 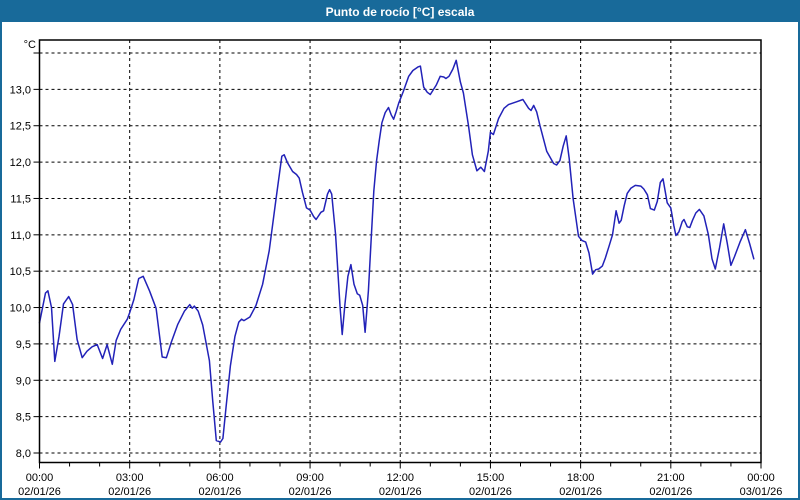 I want to click on y-tick-label: 9,5, so click(x=23, y=345).